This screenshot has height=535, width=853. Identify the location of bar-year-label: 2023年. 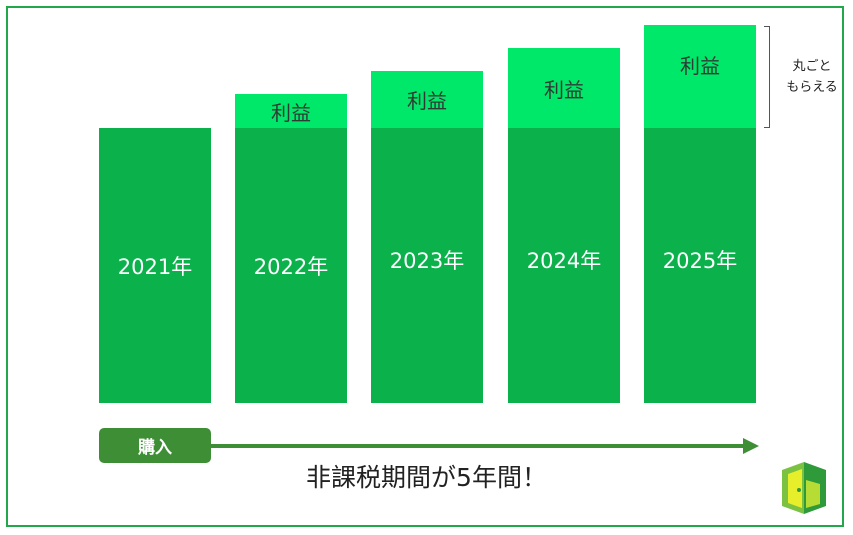
(427, 260).